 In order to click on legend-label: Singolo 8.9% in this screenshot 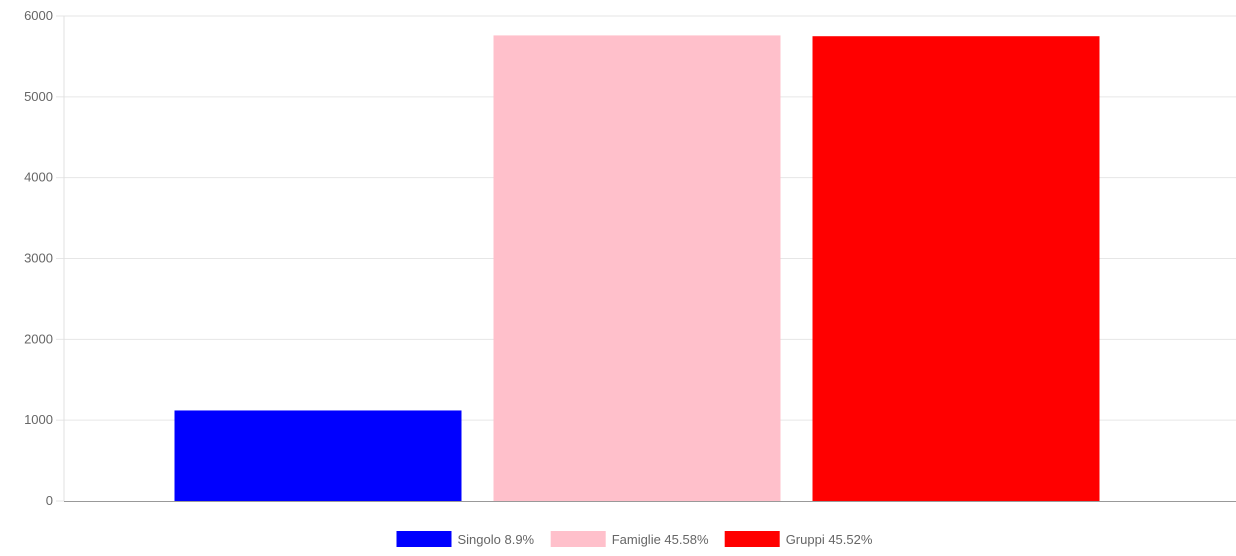, I will do `click(496, 539)`.